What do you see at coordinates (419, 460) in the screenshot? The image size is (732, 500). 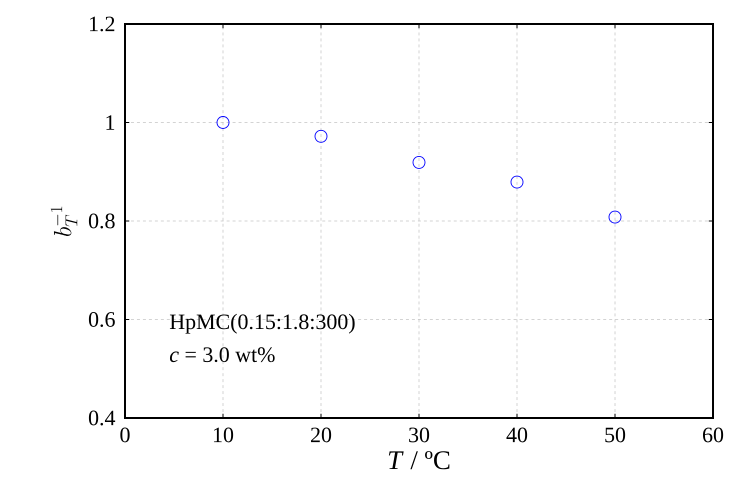 I see `x-axis-title: T / ºC` at bounding box center [419, 460].